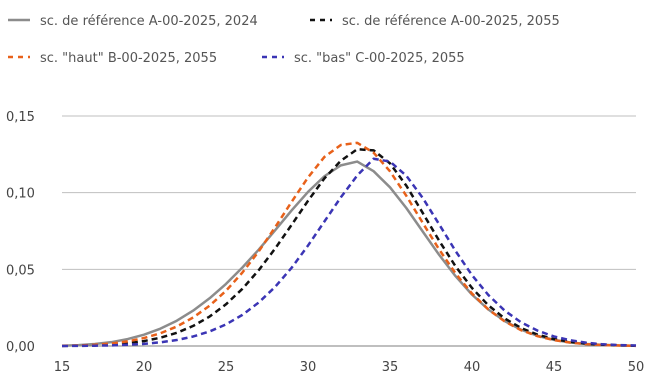  Describe the element at coordinates (20, 347) in the screenshot. I see `y-tick-label: 0,00` at that location.